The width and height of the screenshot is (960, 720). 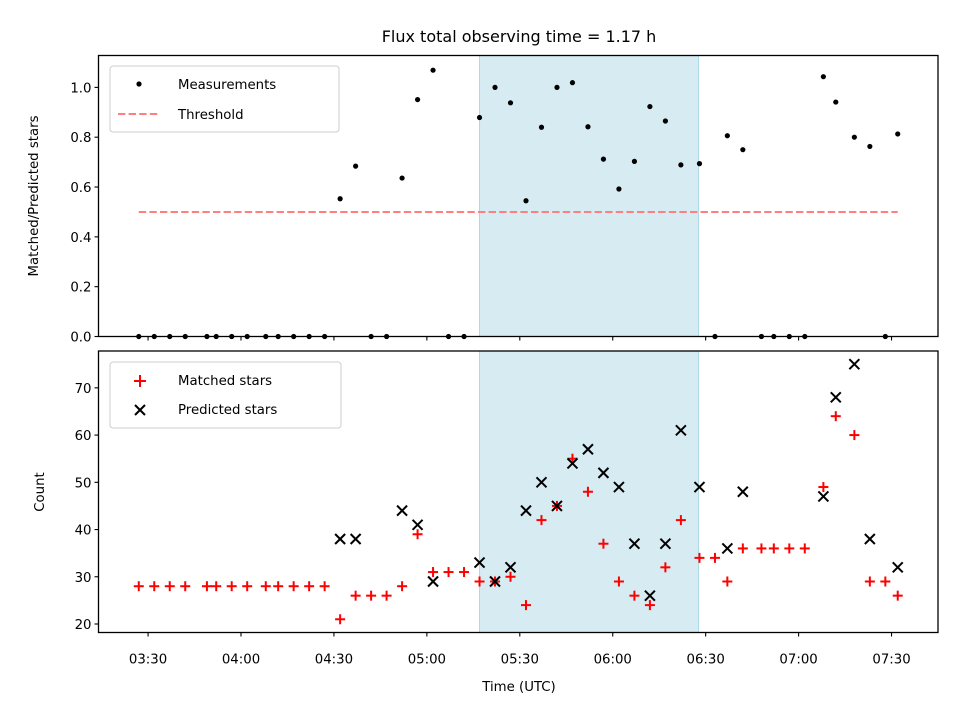 I want to click on y-tick-label: 0.8, so click(x=80, y=138).